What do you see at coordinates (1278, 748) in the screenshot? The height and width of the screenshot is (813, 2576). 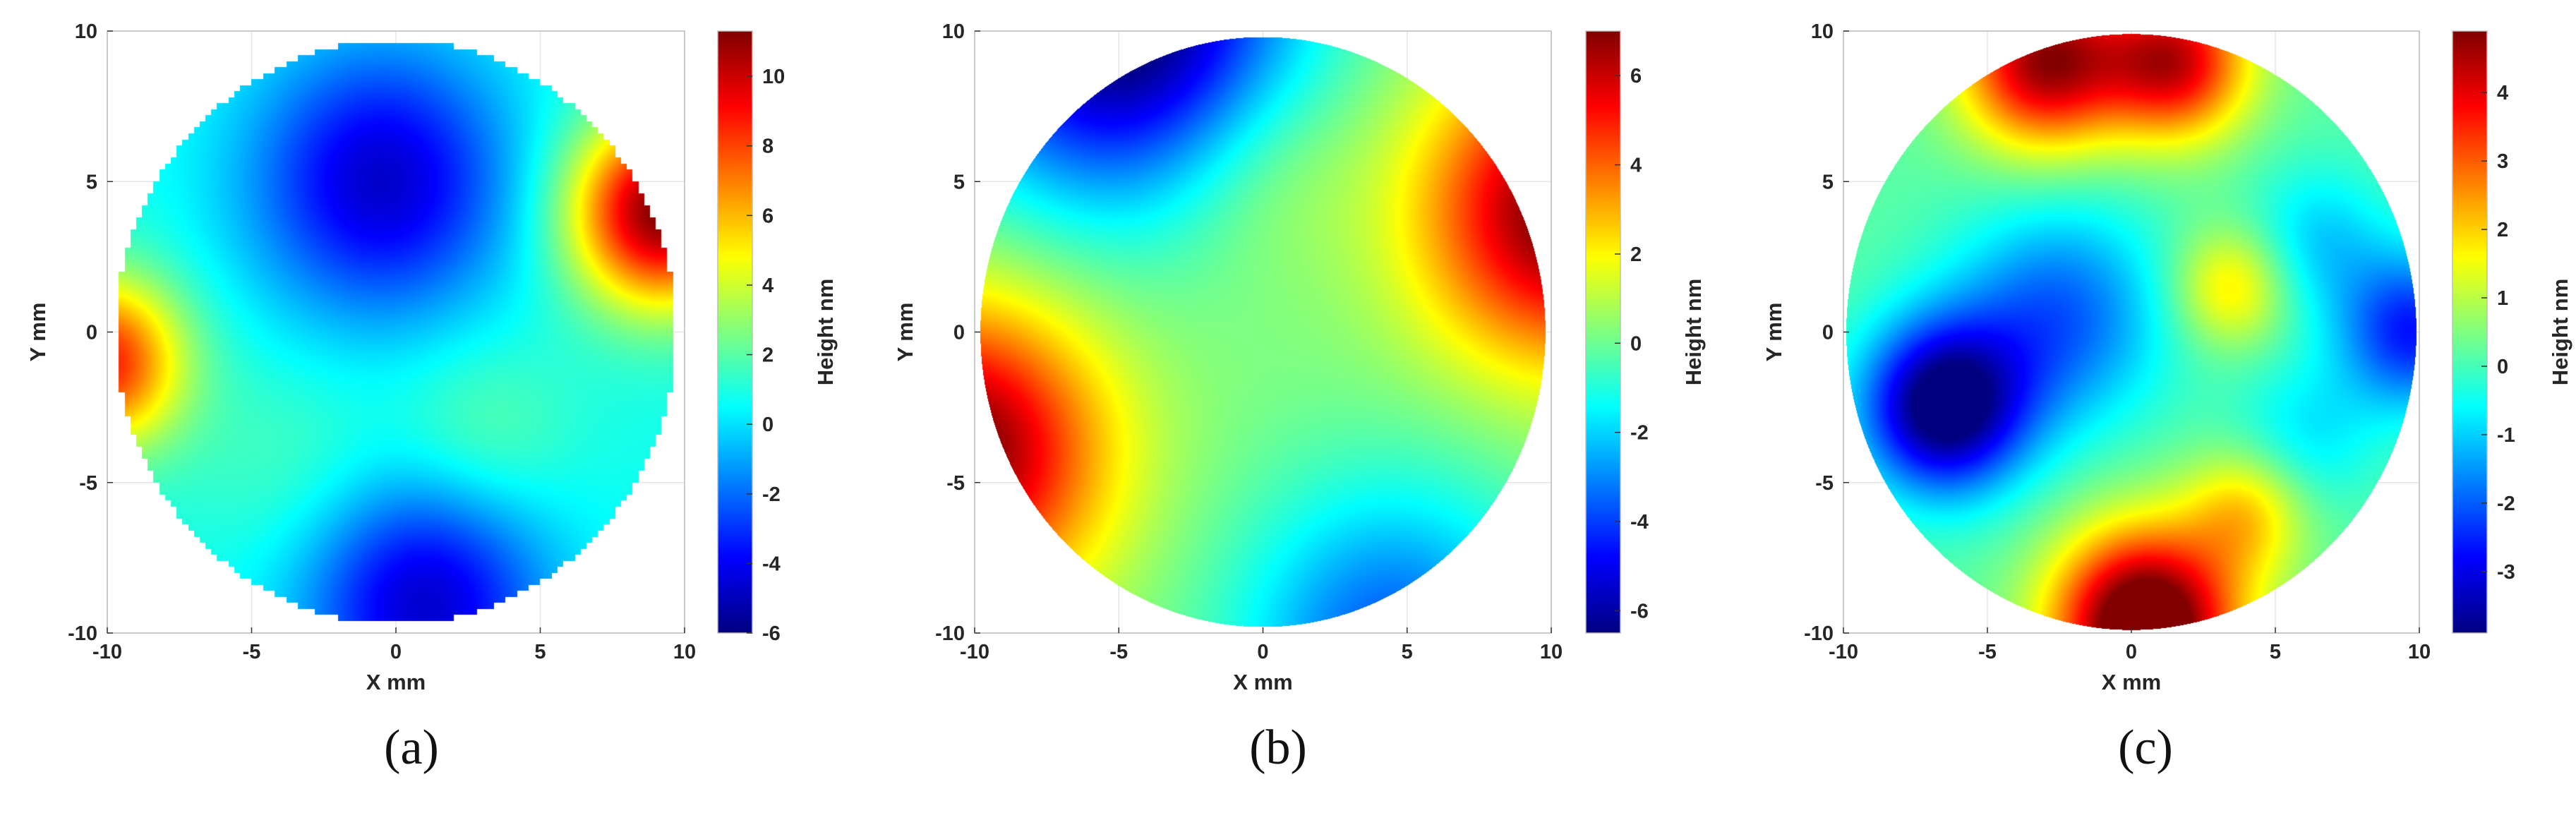 I see `panel-caption: (b)` at bounding box center [1278, 748].